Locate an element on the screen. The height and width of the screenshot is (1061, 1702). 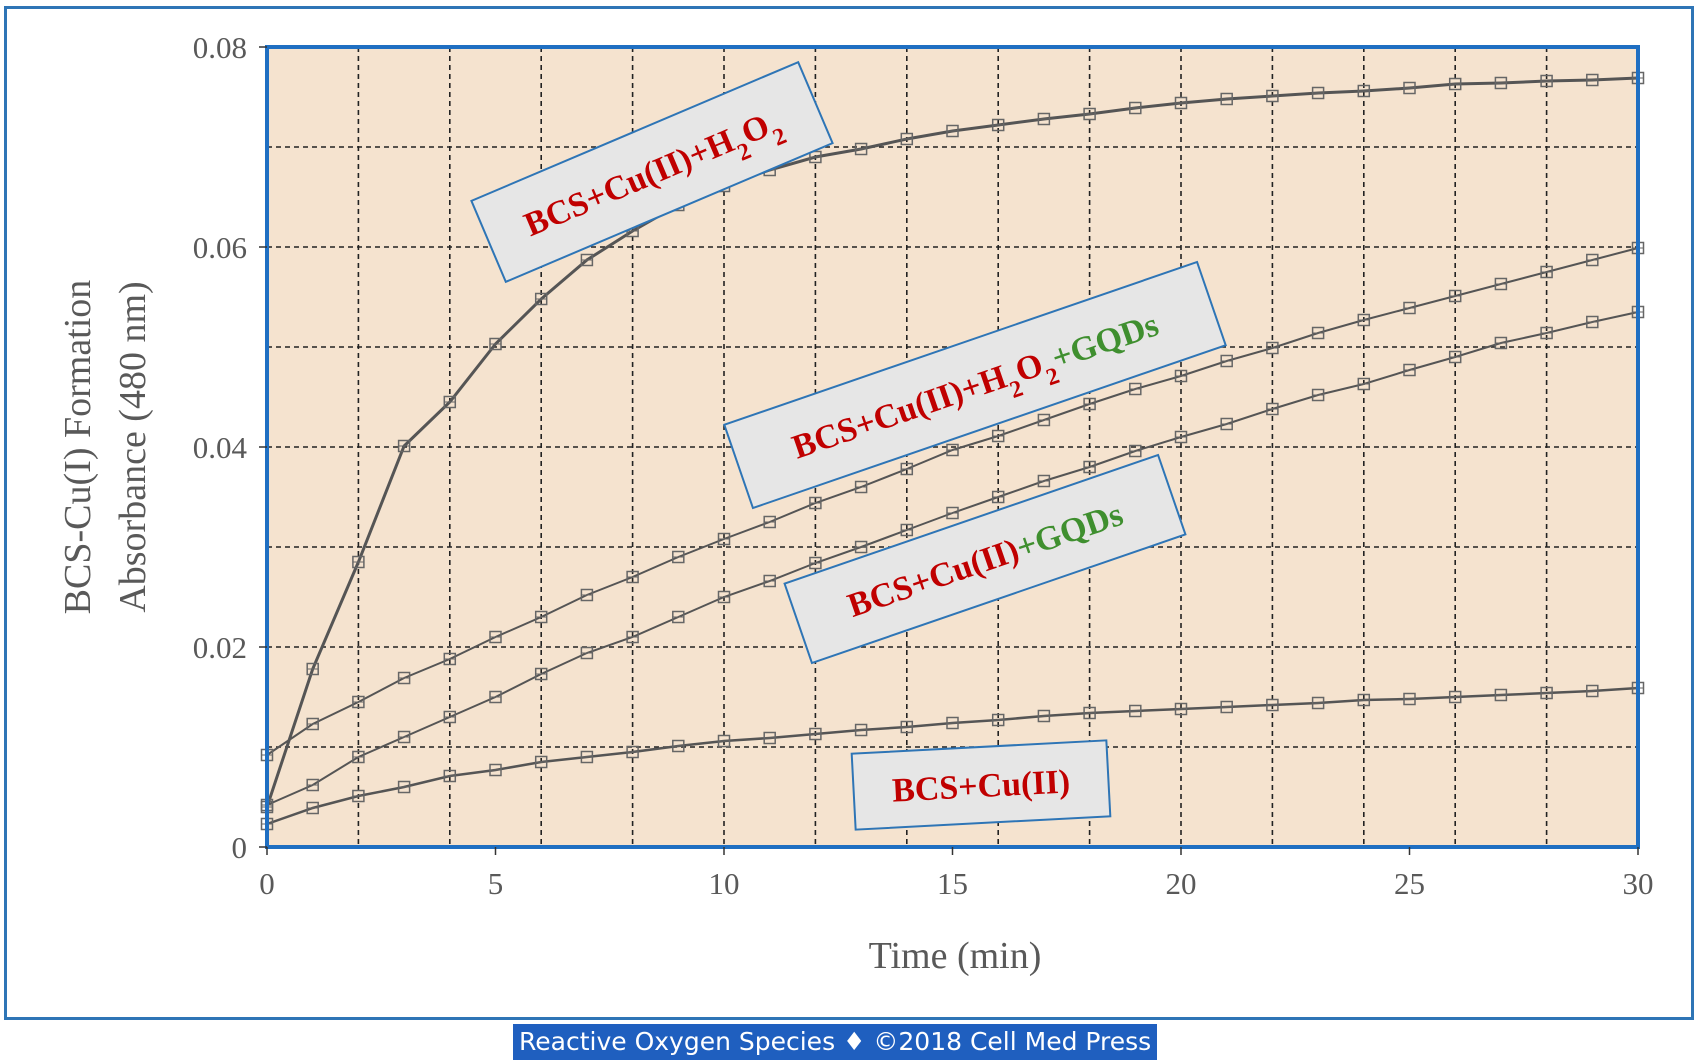
y-tick-label: 0.06 is located at coordinates (220, 247).